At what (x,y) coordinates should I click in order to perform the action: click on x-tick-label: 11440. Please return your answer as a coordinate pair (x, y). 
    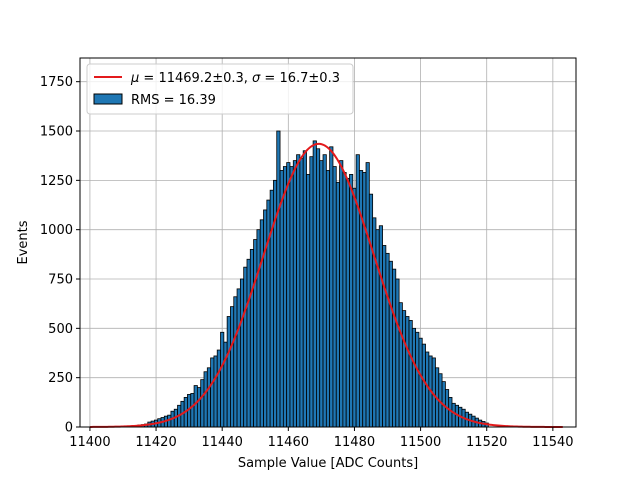
    Looking at the image, I should click on (222, 442).